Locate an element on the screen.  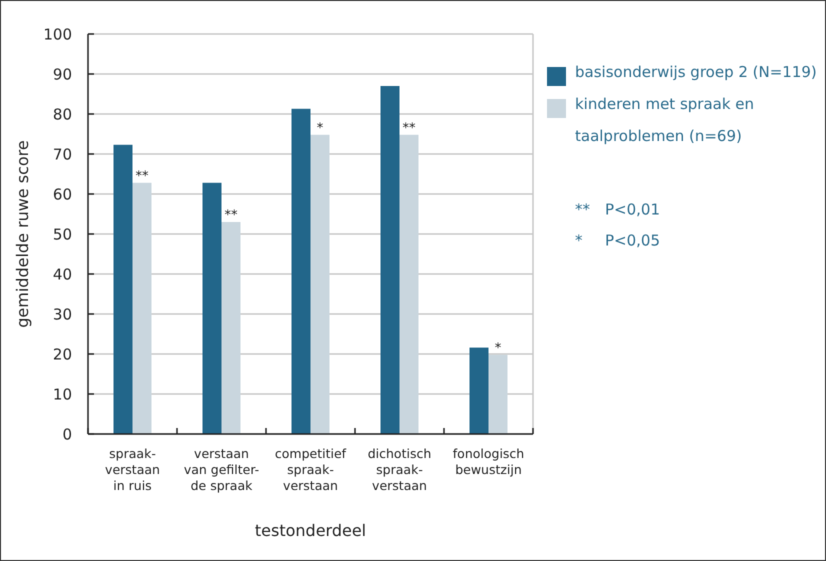
y-tick-label: 80 is located at coordinates (62, 114).